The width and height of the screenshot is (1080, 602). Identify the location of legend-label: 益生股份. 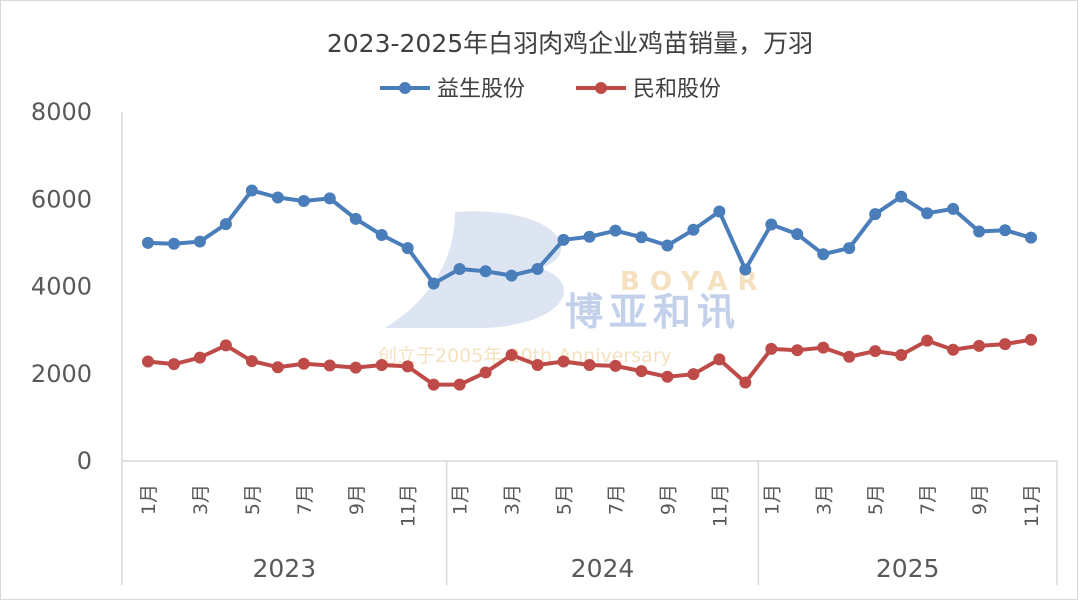
(481, 89).